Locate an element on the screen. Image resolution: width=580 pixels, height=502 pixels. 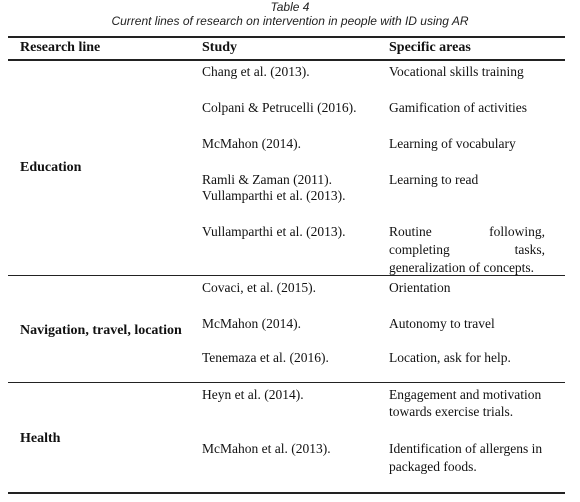
area-cell: Identification of allergens in is located at coordinates (466, 448).